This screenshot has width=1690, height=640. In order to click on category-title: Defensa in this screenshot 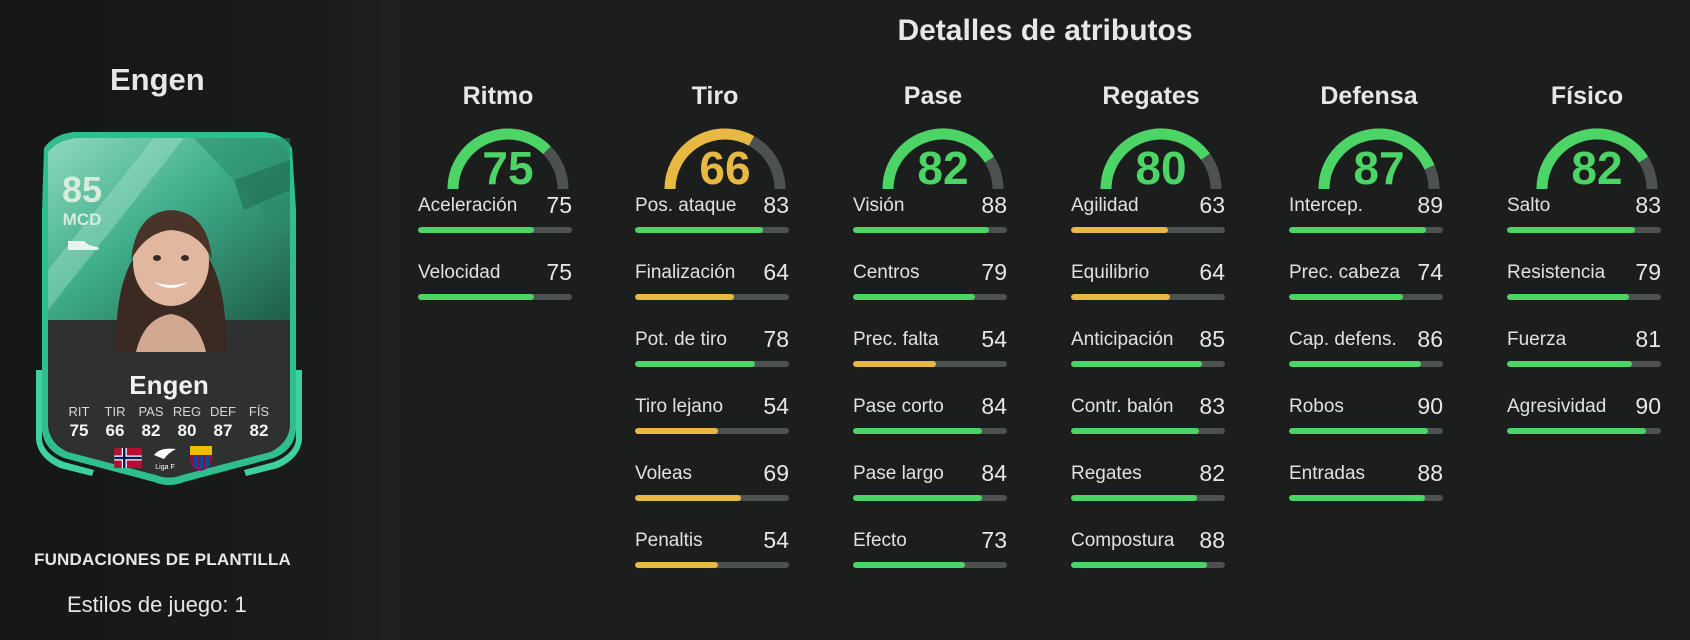, I will do `click(1369, 96)`.